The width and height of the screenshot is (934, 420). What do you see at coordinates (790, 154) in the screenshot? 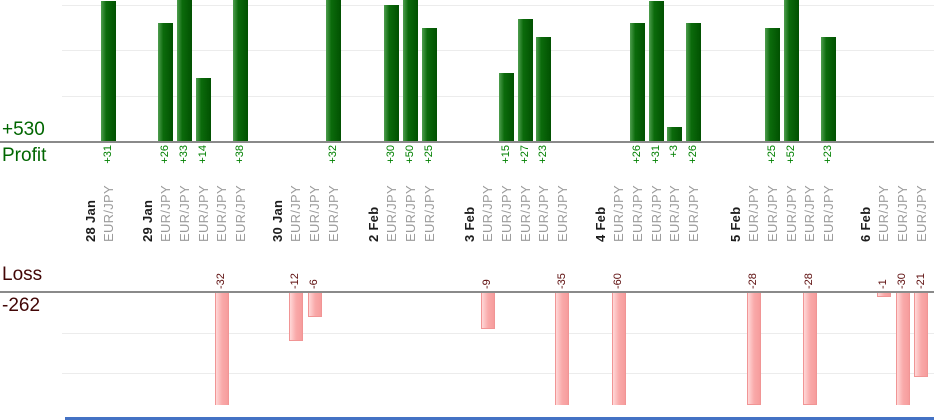
I see `profit-value-label: +52` at bounding box center [790, 154].